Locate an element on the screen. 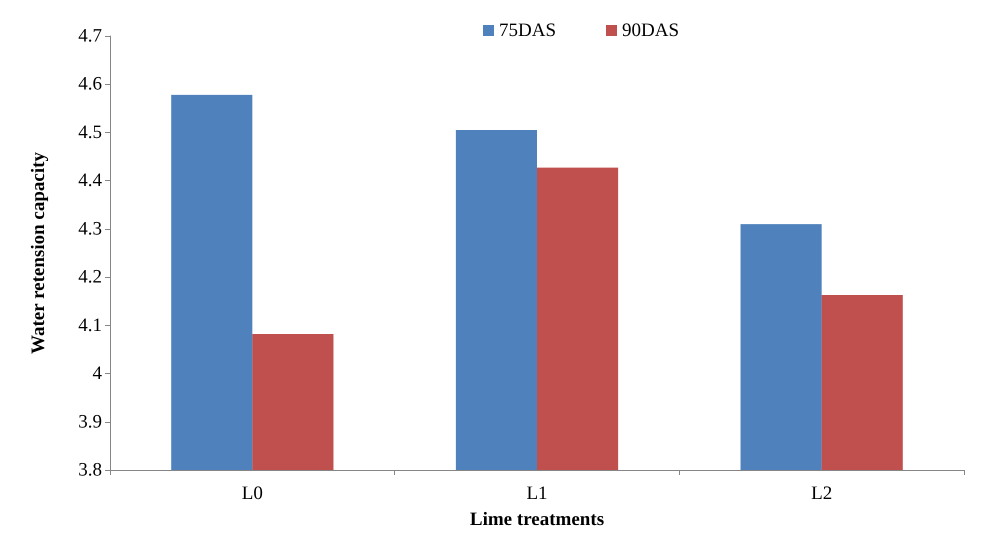 This screenshot has width=982, height=544. y-tick-label: 3.8 is located at coordinates (90, 470).